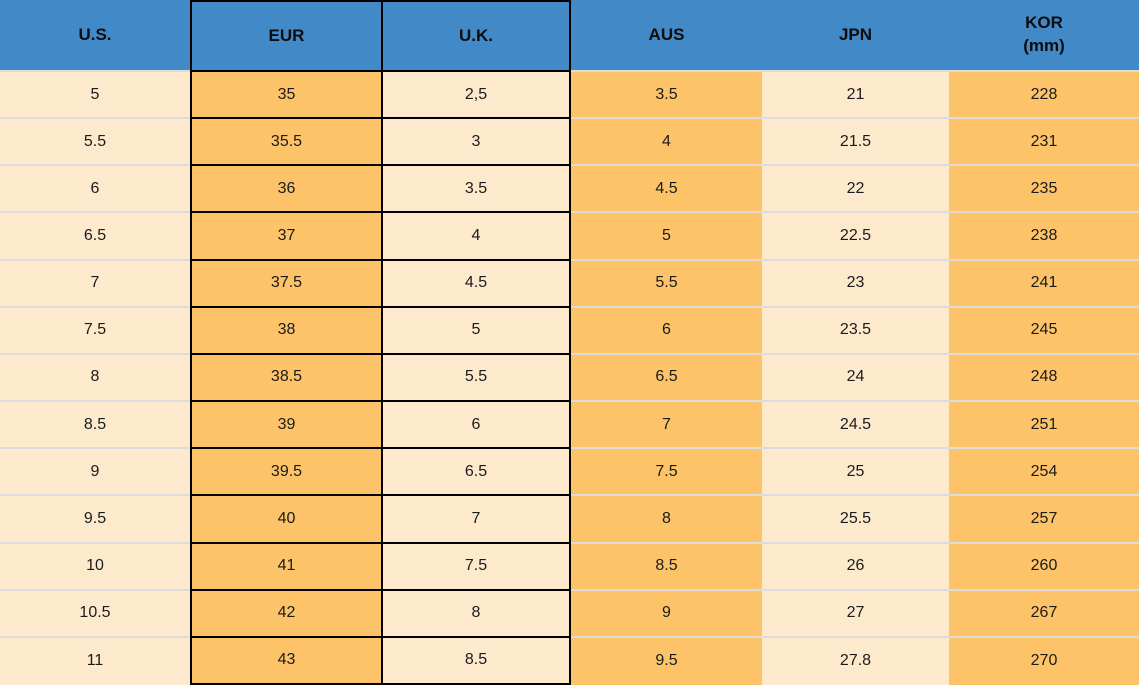  Describe the element at coordinates (1044, 143) in the screenshot. I see `cell-kor: 231` at that location.